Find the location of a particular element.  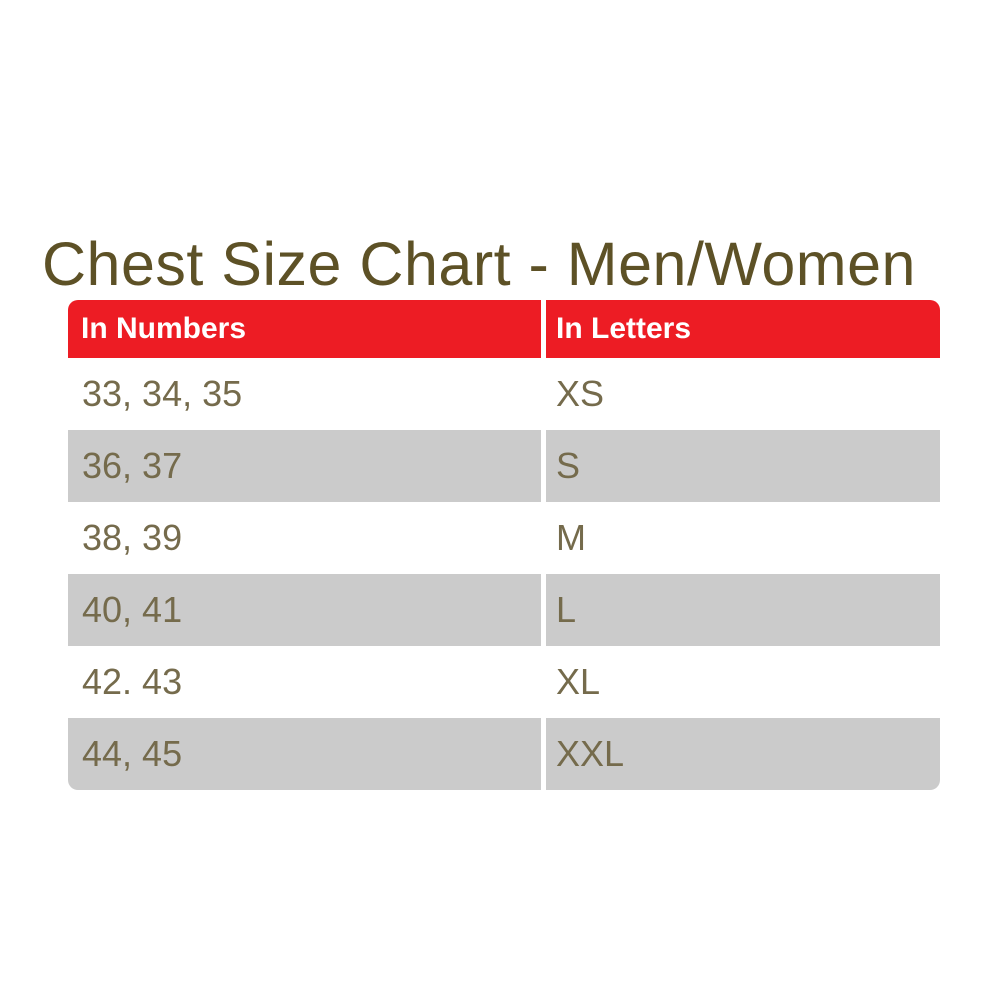

table-row: 40, 41 L is located at coordinates (504, 610).